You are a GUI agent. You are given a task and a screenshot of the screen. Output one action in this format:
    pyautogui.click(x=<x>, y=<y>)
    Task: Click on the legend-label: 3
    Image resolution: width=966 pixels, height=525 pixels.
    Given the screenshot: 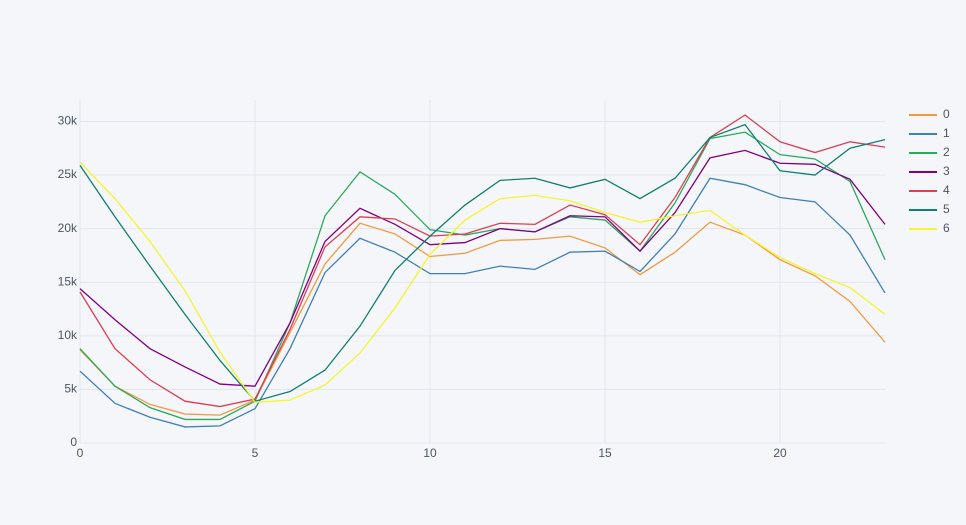 What is the action you would take?
    pyautogui.click(x=946, y=171)
    